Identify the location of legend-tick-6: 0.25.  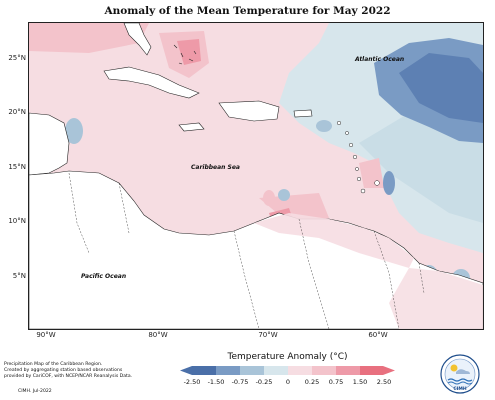
(312, 382).